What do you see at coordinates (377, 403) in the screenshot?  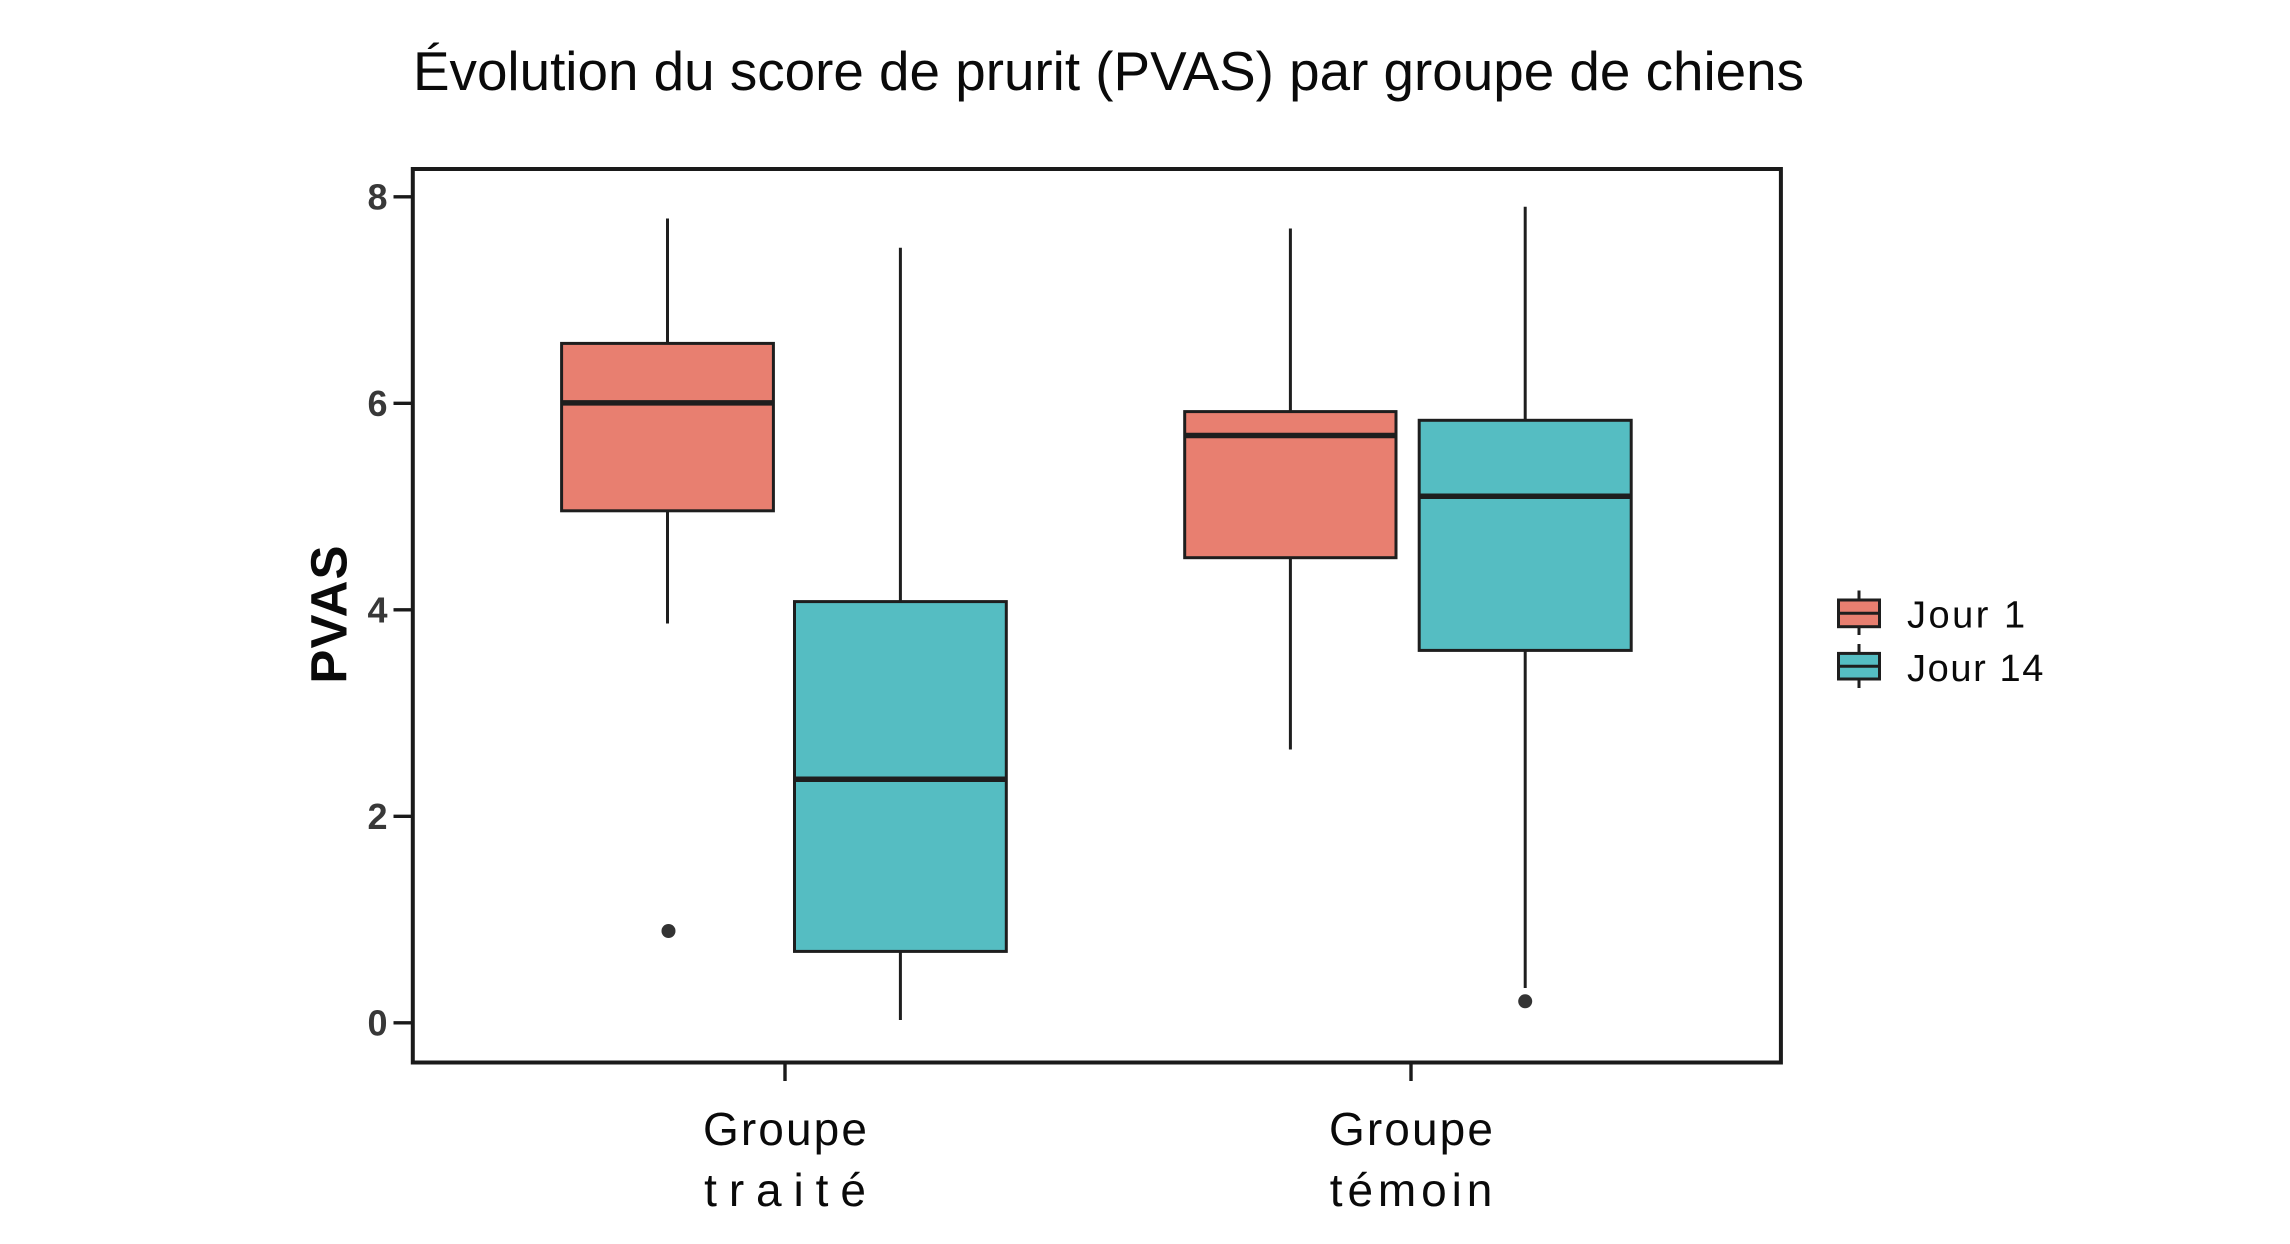 I see `svg-text: 6` at bounding box center [377, 403].